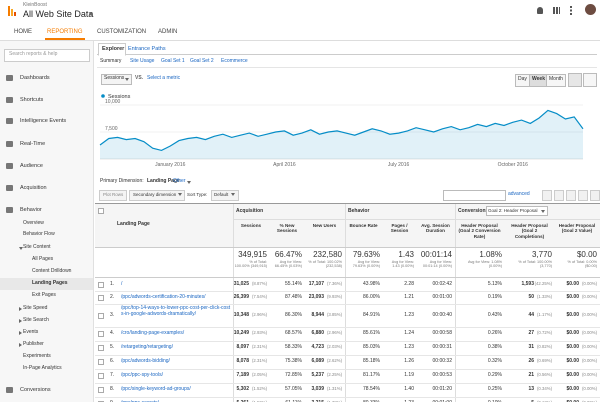  I want to click on column-header: Sessions, so click(251, 225).